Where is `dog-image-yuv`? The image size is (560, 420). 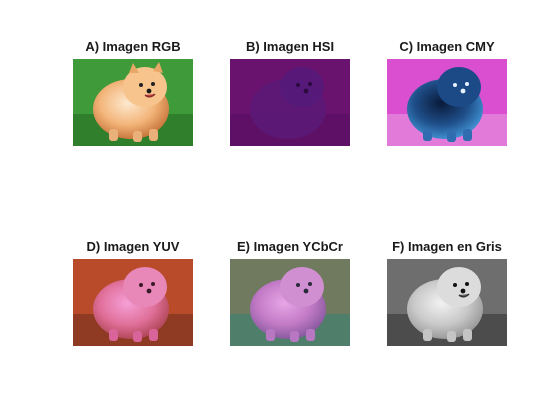
dog-image-yuv is located at coordinates (133, 302).